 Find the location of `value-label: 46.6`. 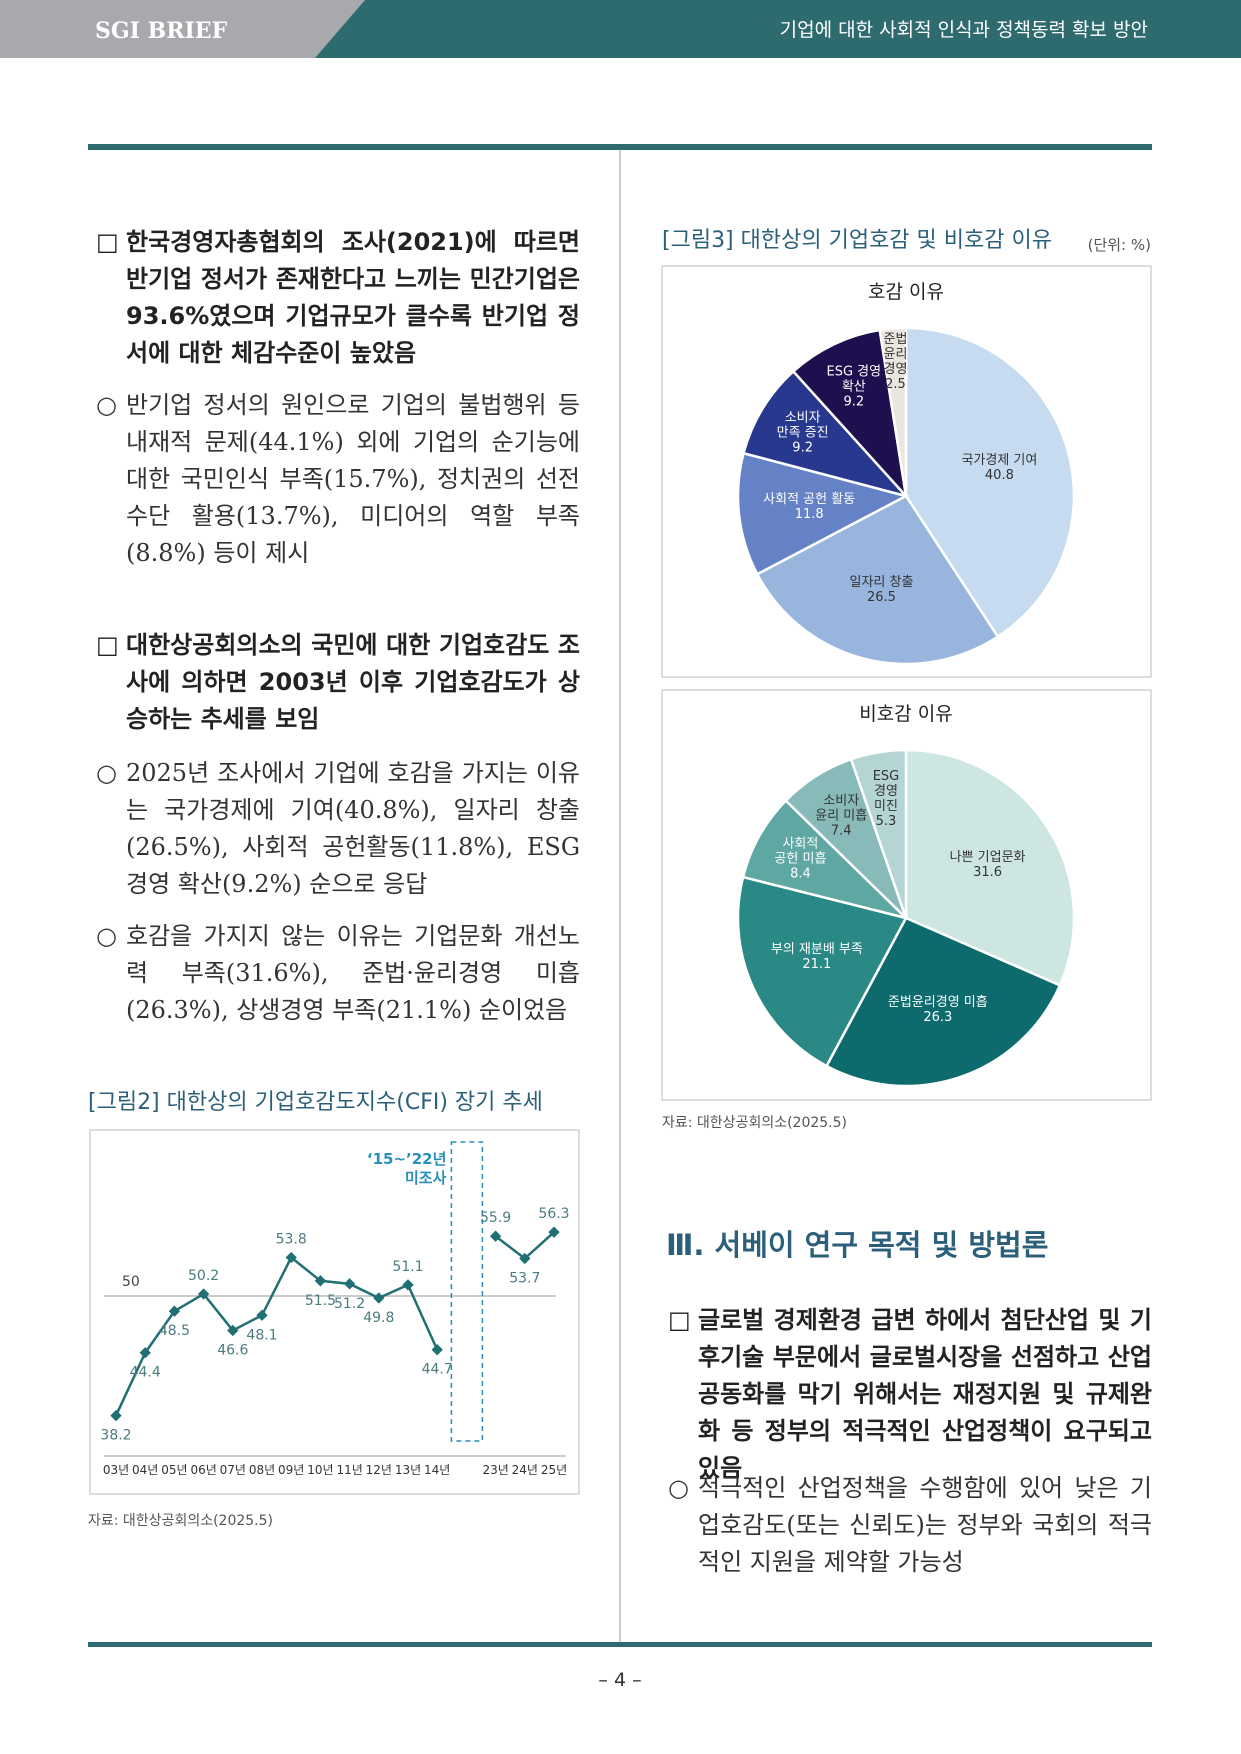

value-label: 46.6 is located at coordinates (232, 1350).